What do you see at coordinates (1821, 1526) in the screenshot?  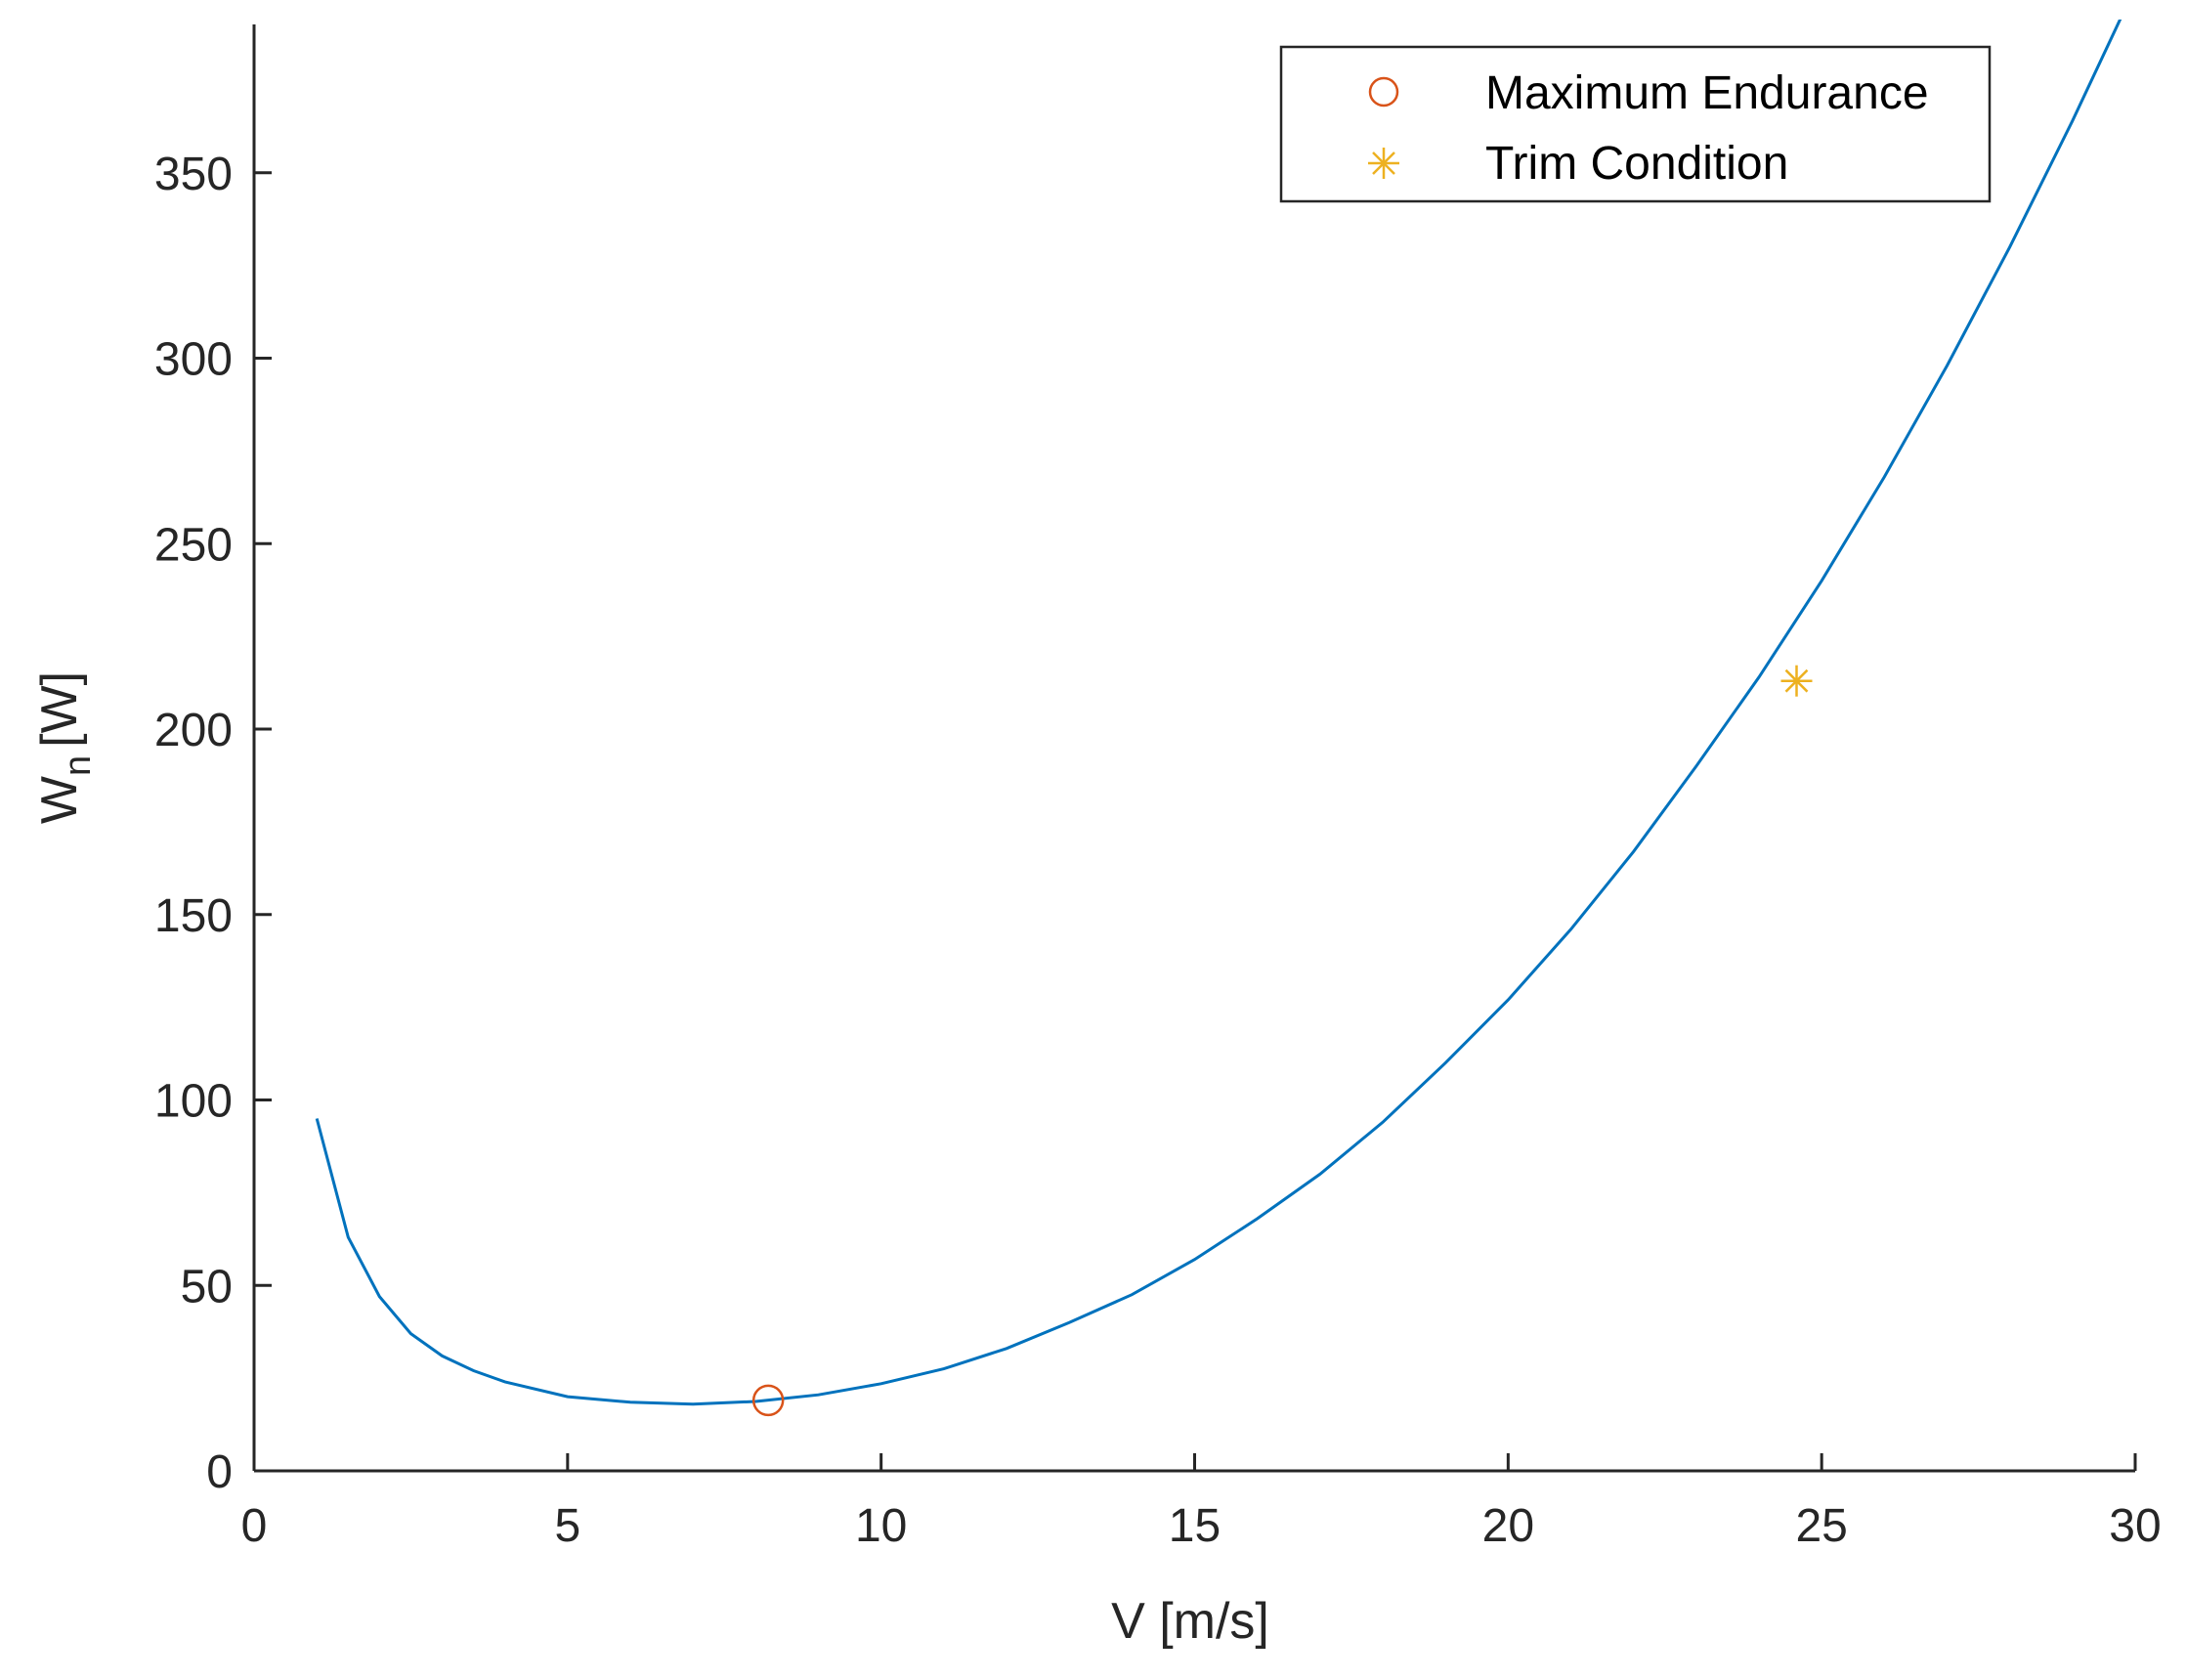 I see `x-tick-label: 25` at bounding box center [1821, 1526].